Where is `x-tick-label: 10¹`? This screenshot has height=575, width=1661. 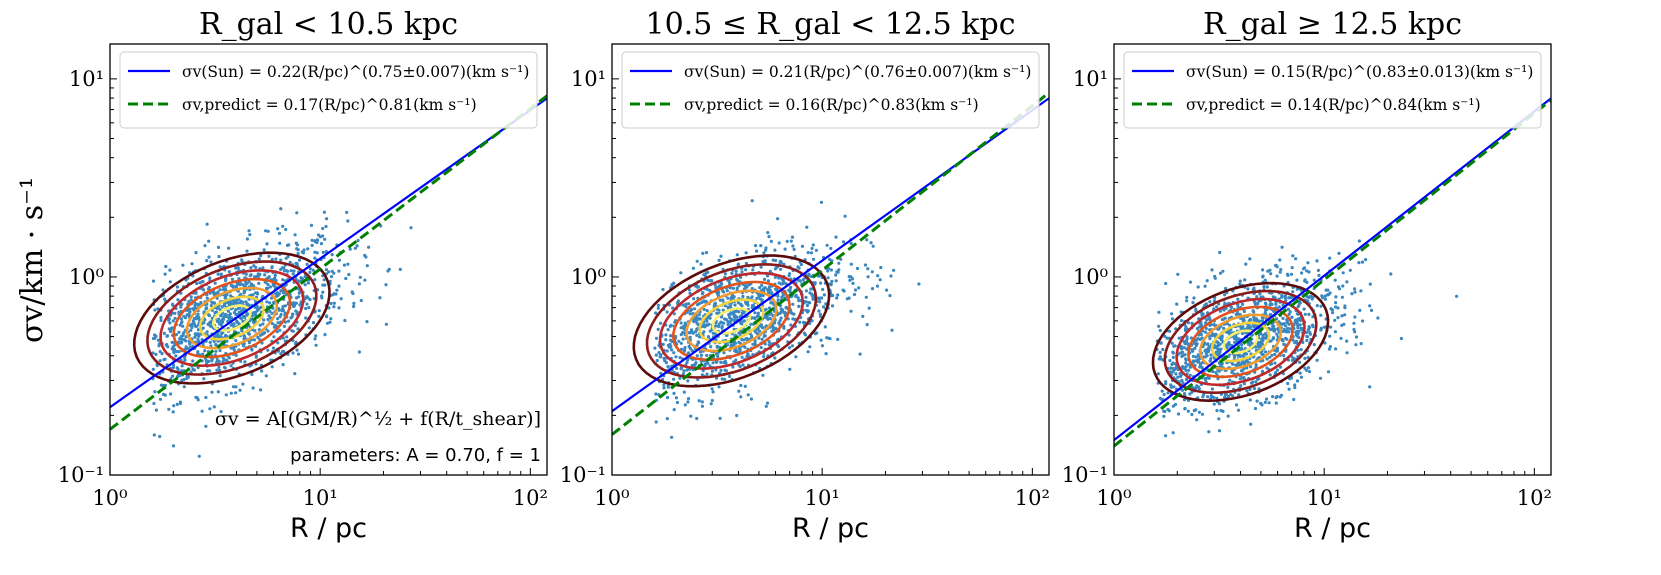 x-tick-label: 10¹ is located at coordinates (822, 498).